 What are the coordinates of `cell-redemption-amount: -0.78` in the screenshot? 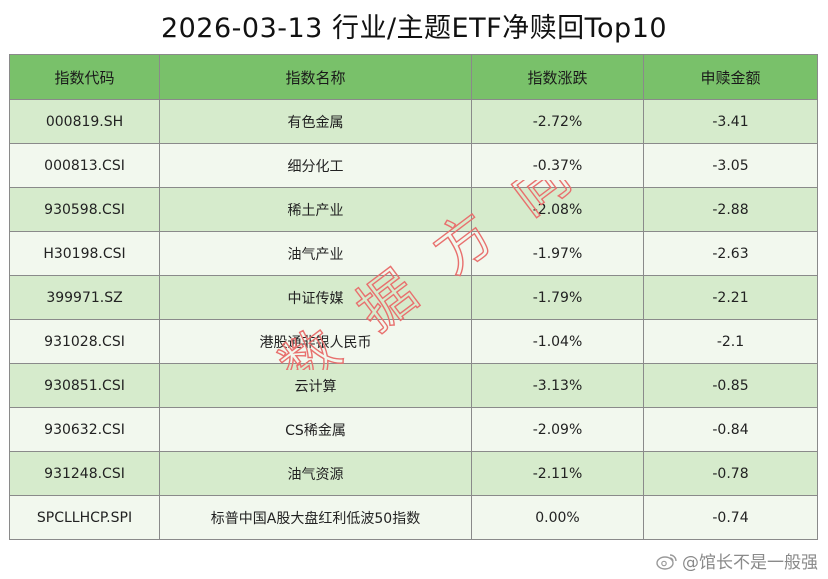 It's located at (730, 473).